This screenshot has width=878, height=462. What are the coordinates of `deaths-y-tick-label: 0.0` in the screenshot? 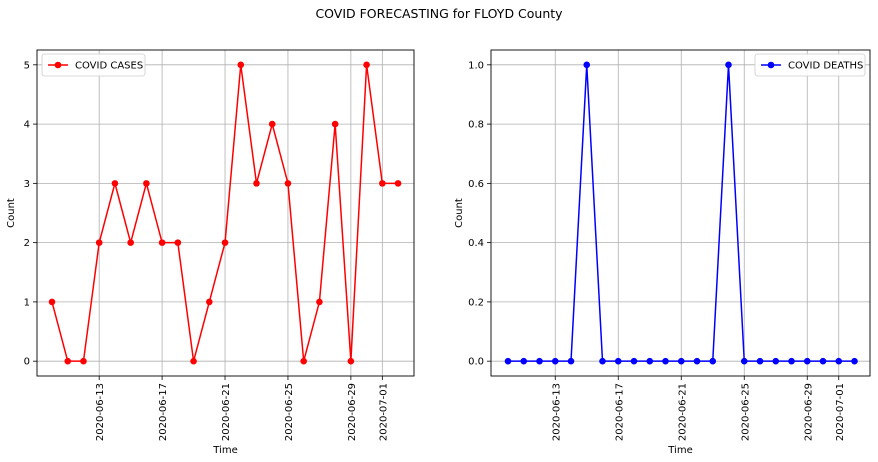 It's located at (476, 362).